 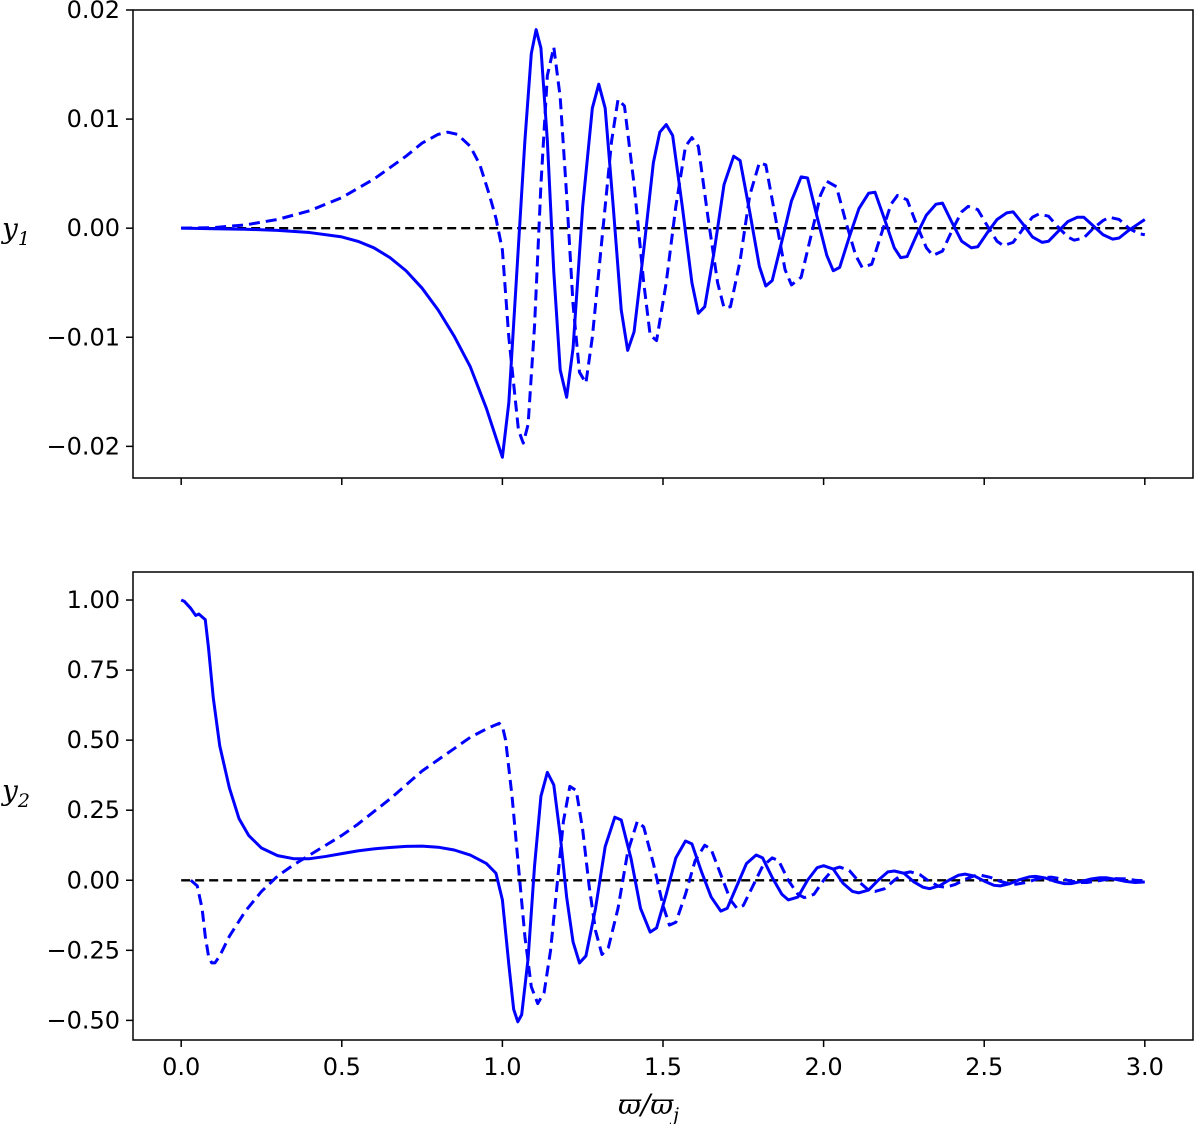 I want to click on y-tick-label: −0.50, so click(x=83, y=1020).